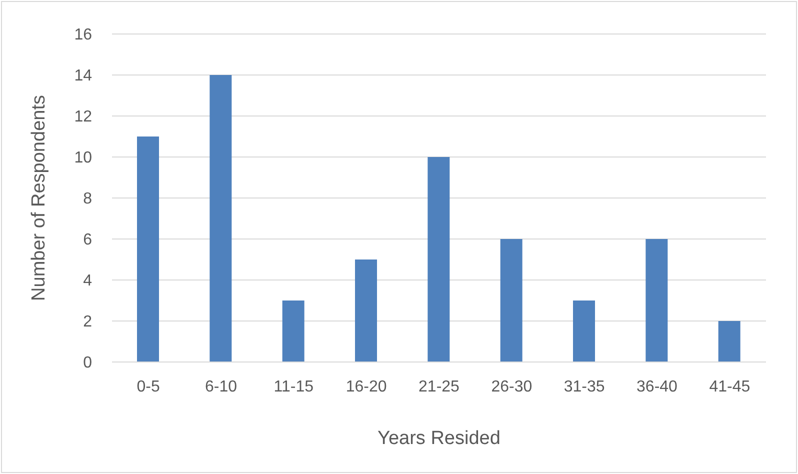 Image resolution: width=798 pixels, height=474 pixels. What do you see at coordinates (87, 281) in the screenshot?
I see `y-tick-label: 4` at bounding box center [87, 281].